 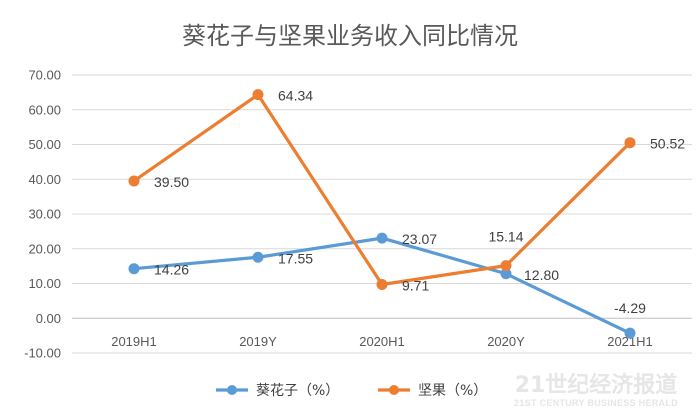 I want to click on legend: 葵花子（%） 坚果（%）, so click(x=351, y=391).